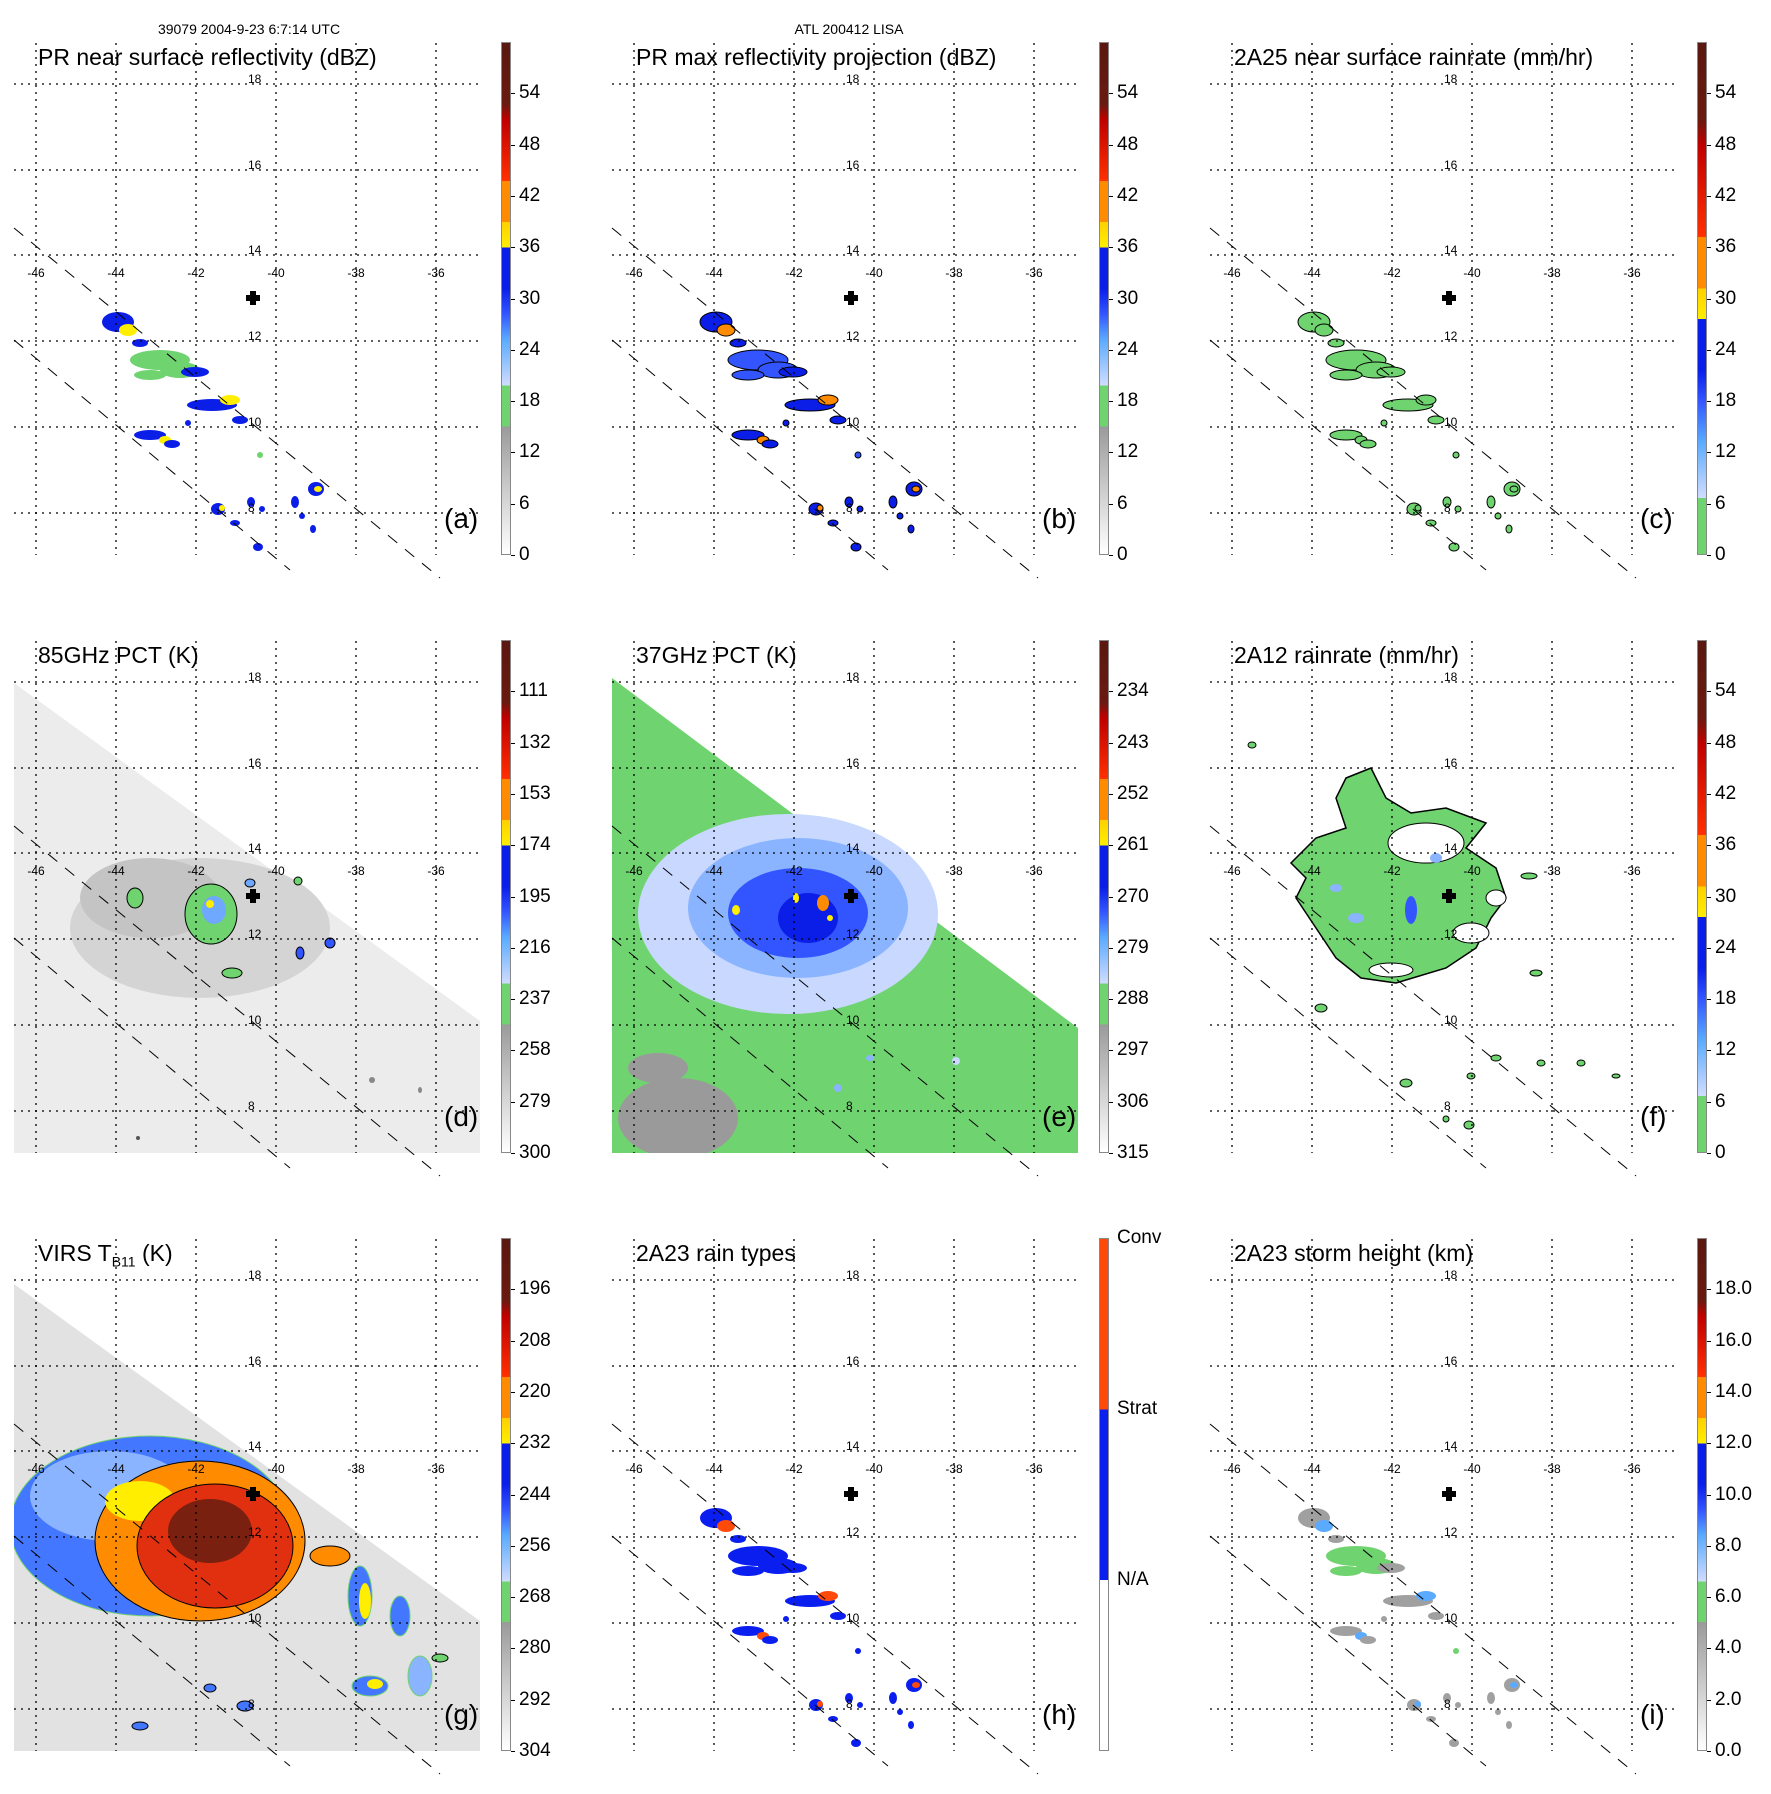 The width and height of the screenshot is (1771, 1794). Describe the element at coordinates (1449, 1494) in the screenshot. I see `storm-center-cross-icon` at that location.